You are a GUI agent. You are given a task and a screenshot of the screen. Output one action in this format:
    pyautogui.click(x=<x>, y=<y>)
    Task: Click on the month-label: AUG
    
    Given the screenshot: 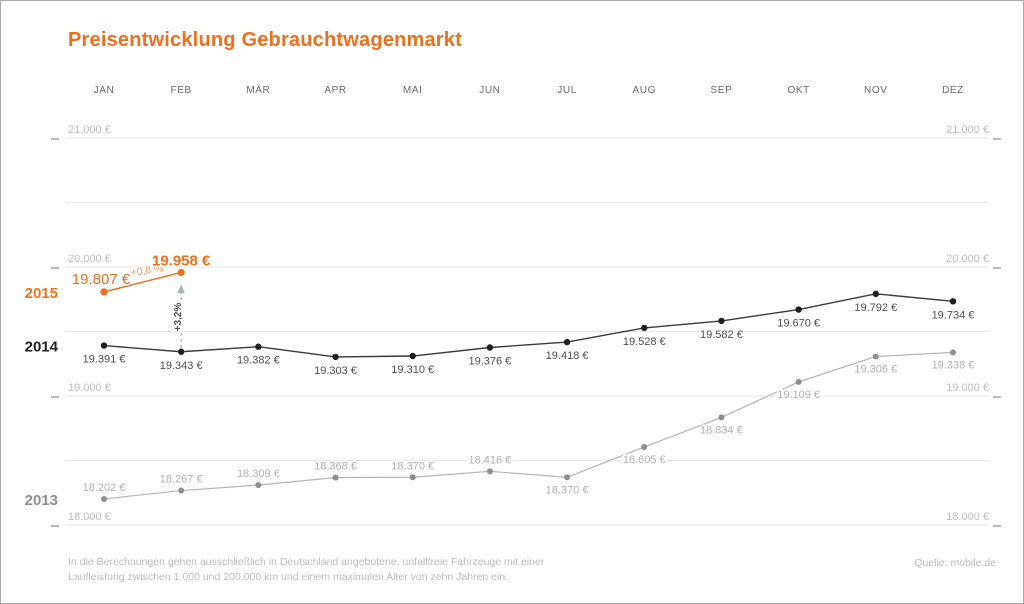 What is the action you would take?
    pyautogui.click(x=644, y=90)
    